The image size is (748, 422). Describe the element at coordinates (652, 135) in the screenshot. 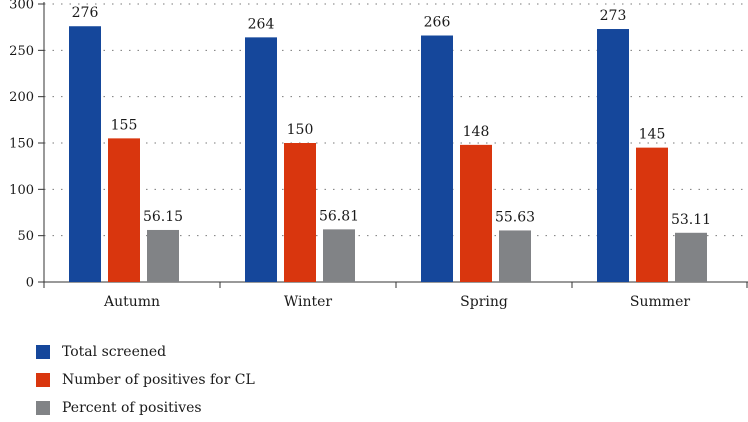

I see `data-label-number-of-positives-for-cl-summer: 145` at that location.